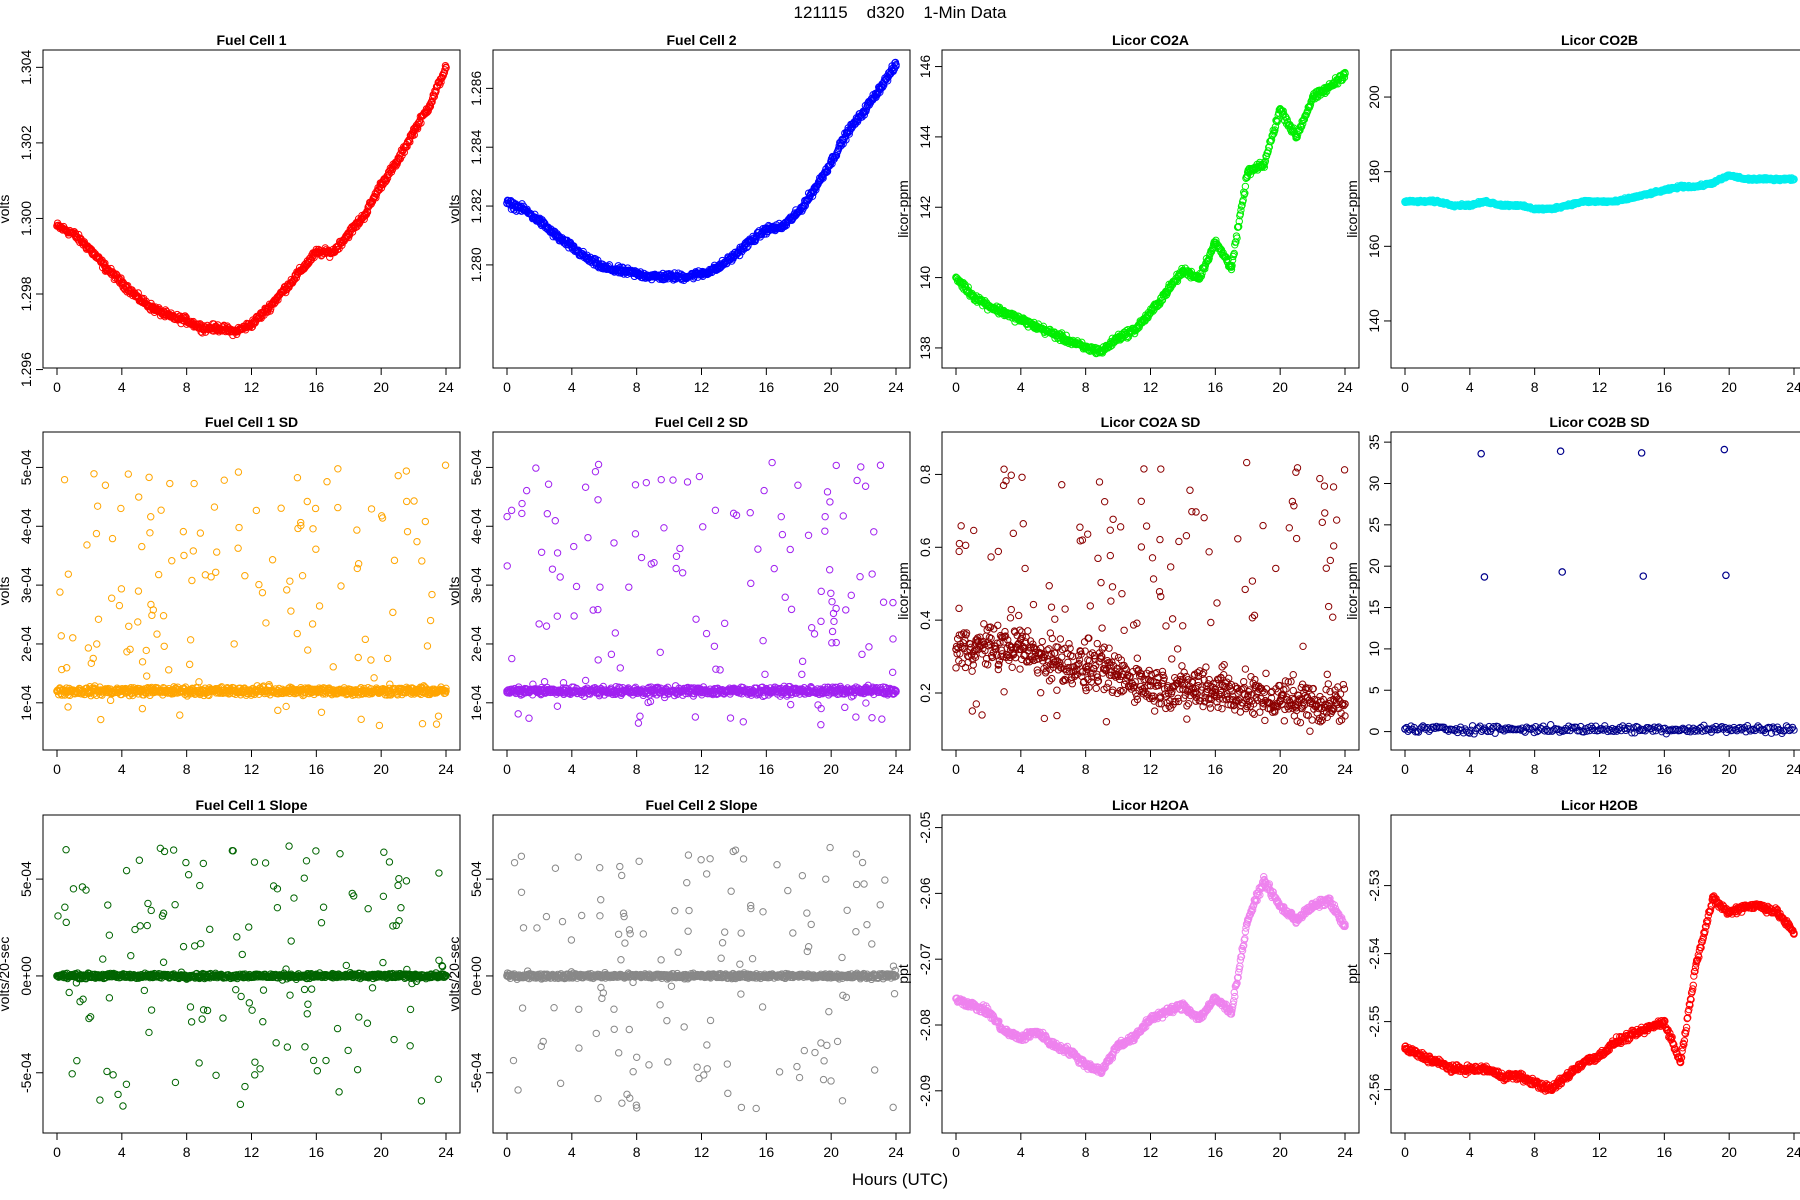  Describe the element at coordinates (925, 207) in the screenshot. I see `y-tick-label: 142` at that location.